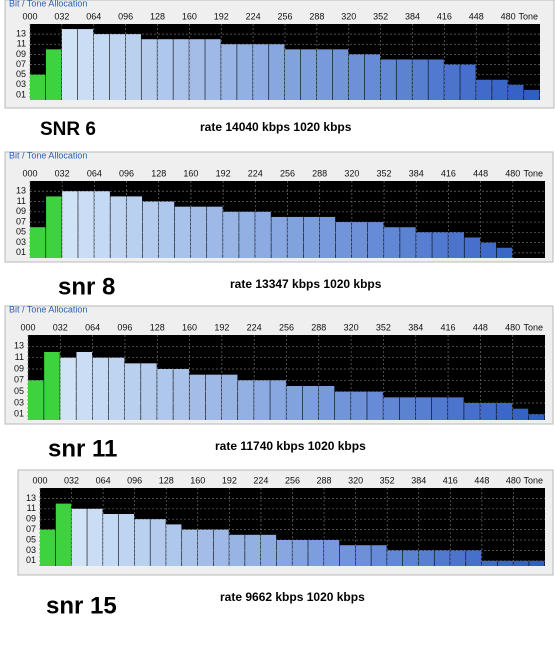 The width and height of the screenshot is (555, 650). What do you see at coordinates (355, 480) in the screenshot?
I see `x-tick-label: 320` at bounding box center [355, 480].